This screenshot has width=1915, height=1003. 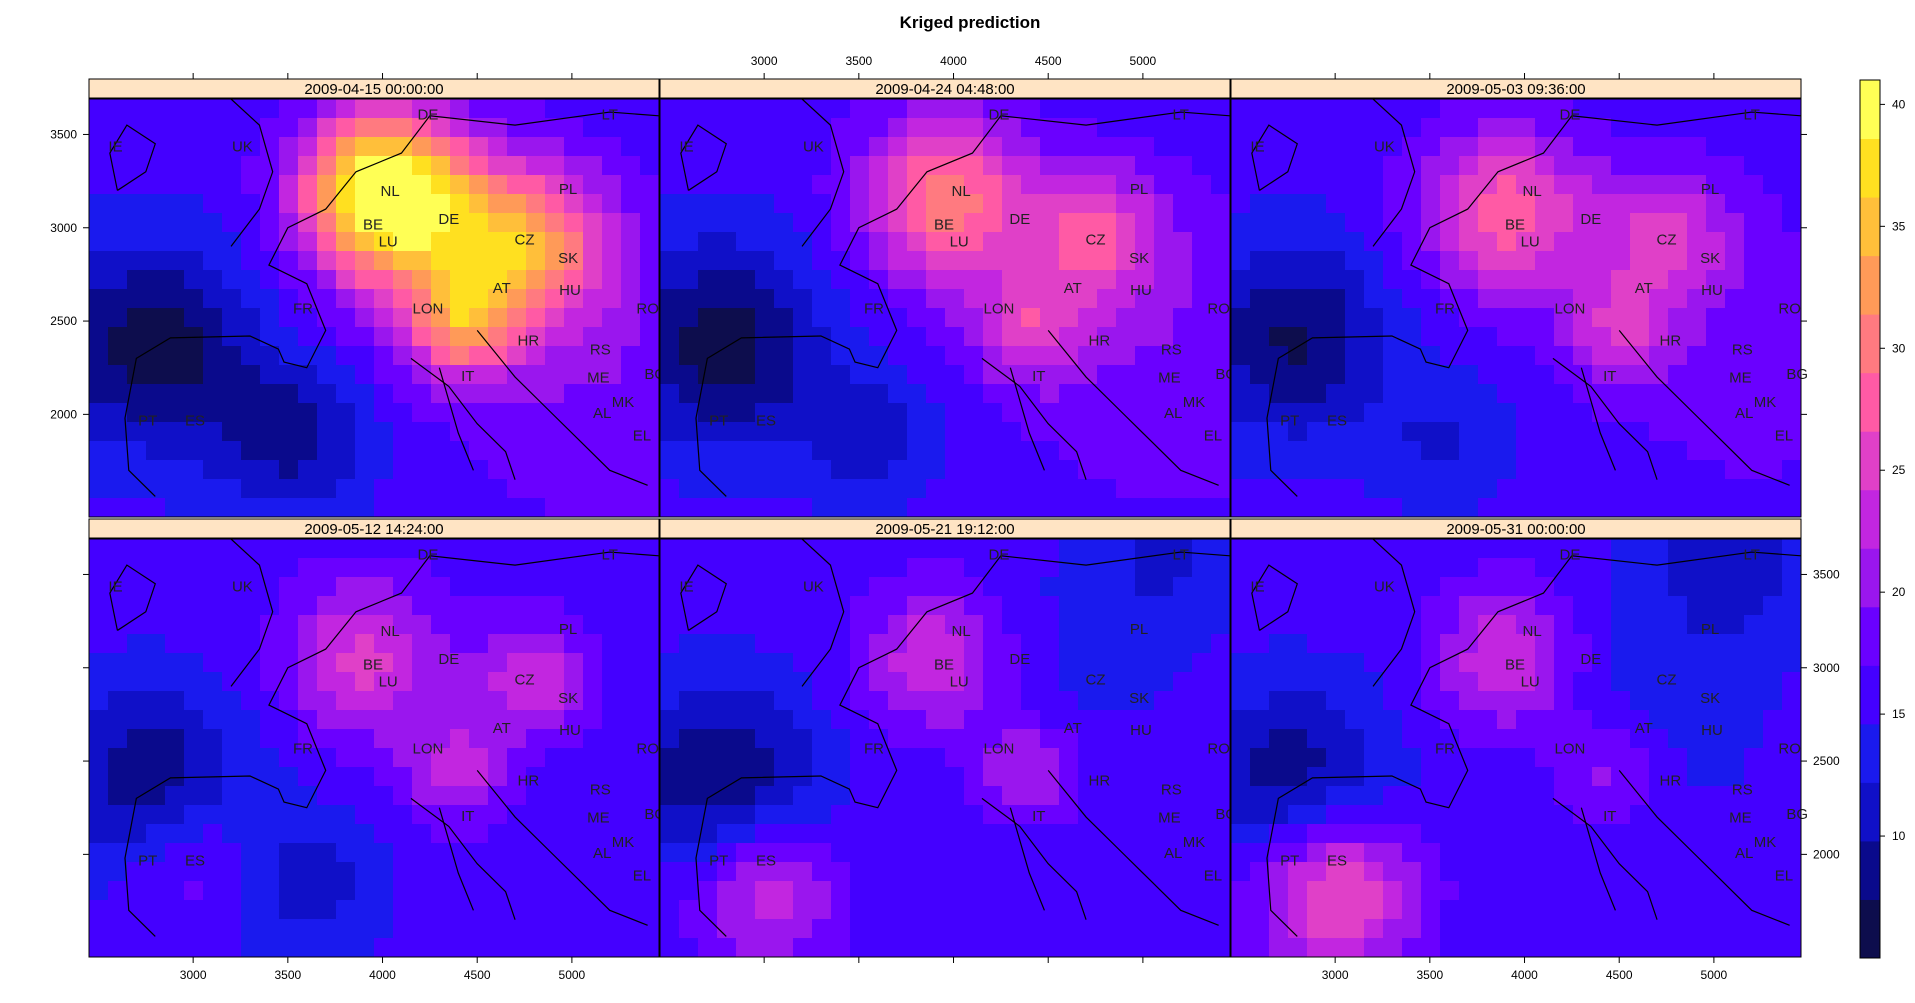 What do you see at coordinates (374, 528) in the screenshot?
I see `panel-strip` at bounding box center [374, 528].